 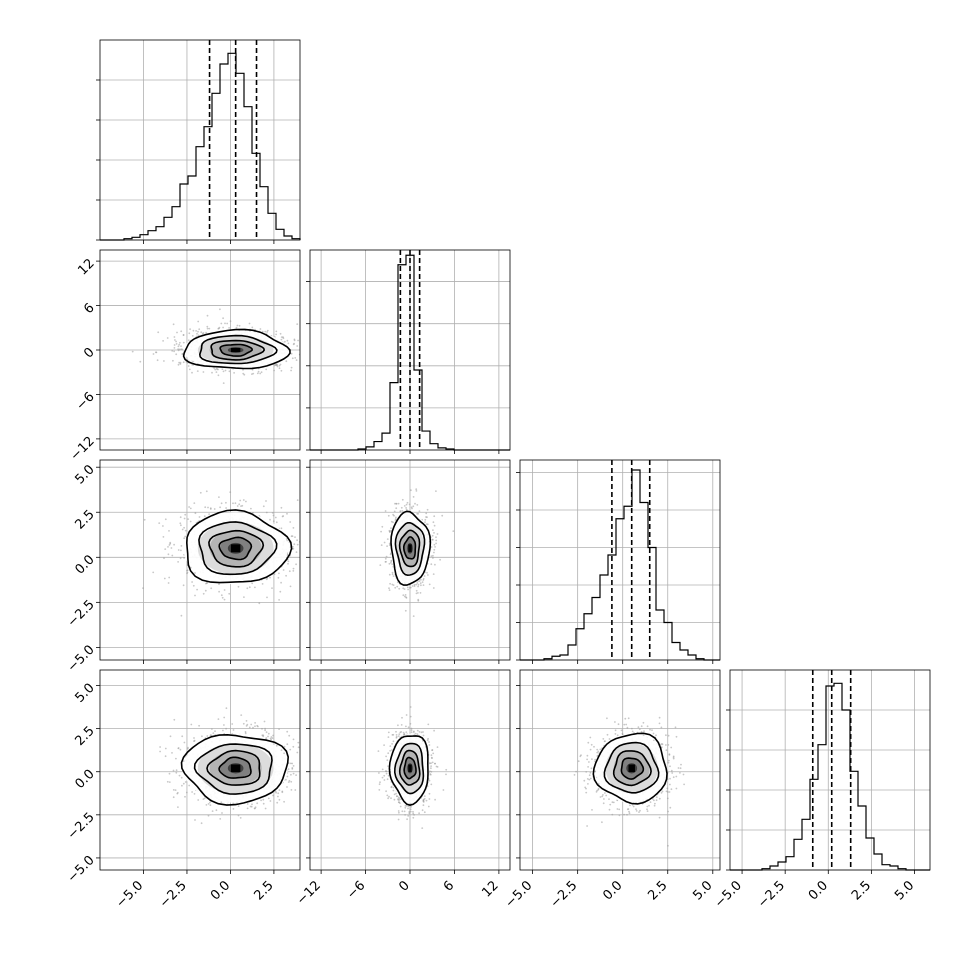 I want to click on x-tick-label: 2.5, so click(x=861, y=890).